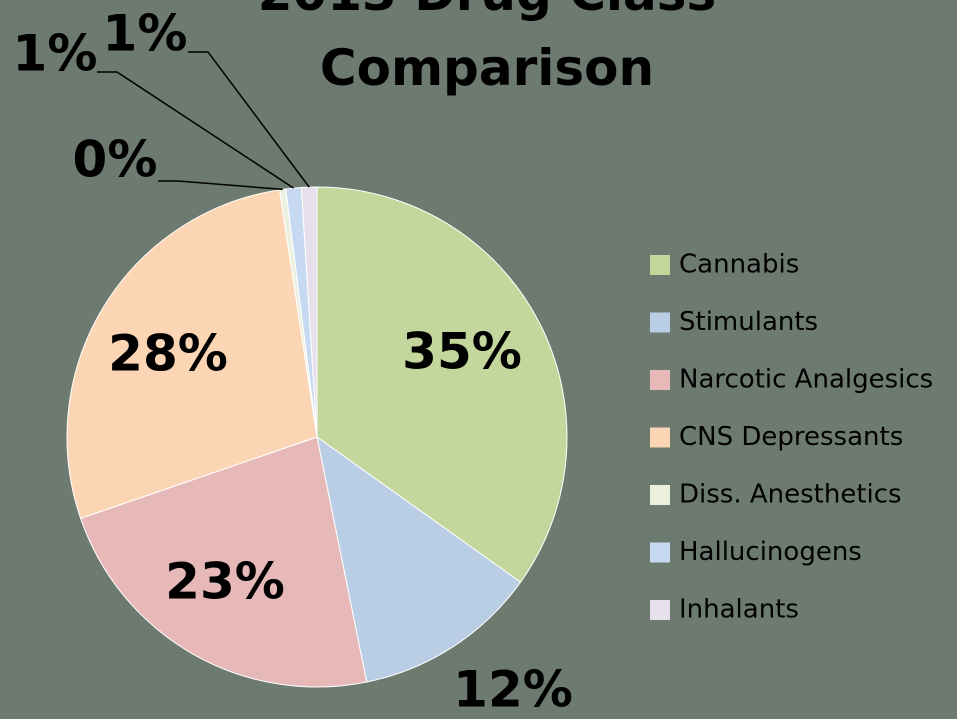 This screenshot has width=957, height=719. I want to click on legend-label: CNS Depressants, so click(791, 437).